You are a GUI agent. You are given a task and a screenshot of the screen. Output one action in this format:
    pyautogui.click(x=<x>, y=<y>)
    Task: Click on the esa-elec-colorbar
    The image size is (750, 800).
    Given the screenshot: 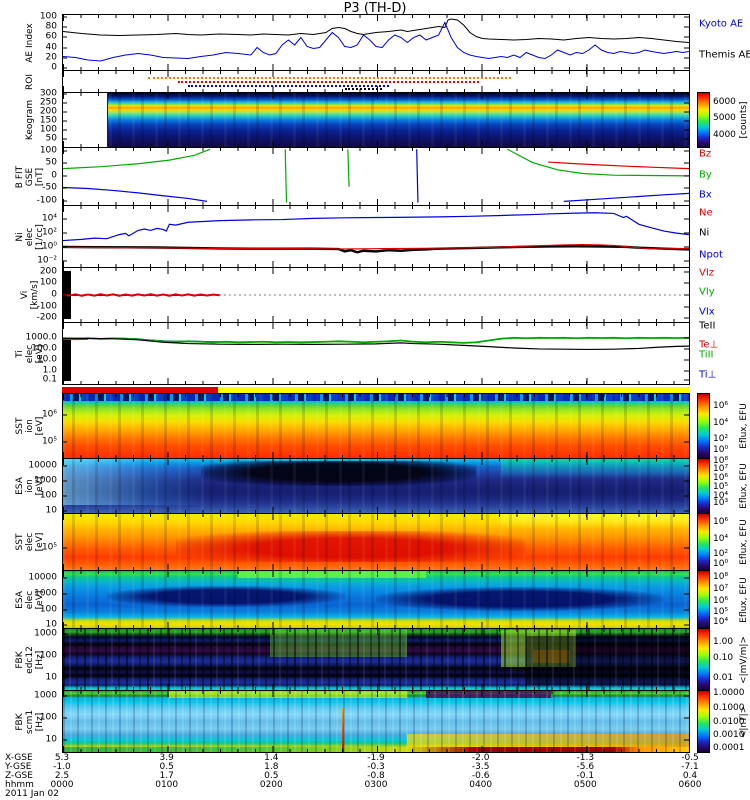 What is the action you would take?
    pyautogui.click(x=703, y=599)
    